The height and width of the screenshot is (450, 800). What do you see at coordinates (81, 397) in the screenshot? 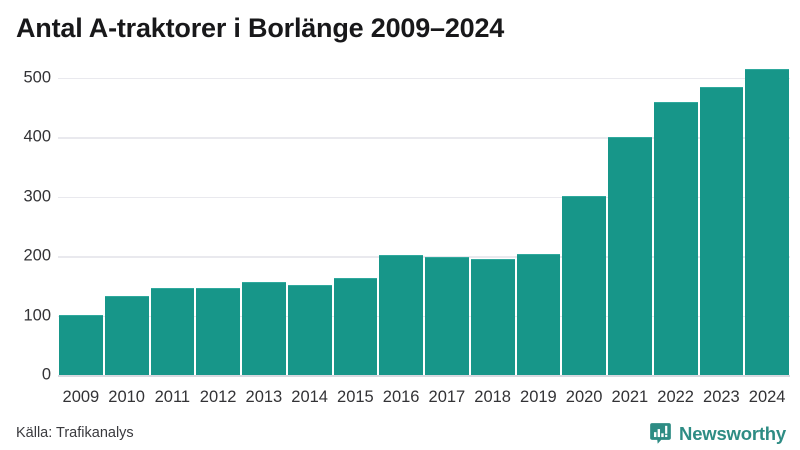
I see `x-axis-tick-label: 2009` at bounding box center [81, 397].